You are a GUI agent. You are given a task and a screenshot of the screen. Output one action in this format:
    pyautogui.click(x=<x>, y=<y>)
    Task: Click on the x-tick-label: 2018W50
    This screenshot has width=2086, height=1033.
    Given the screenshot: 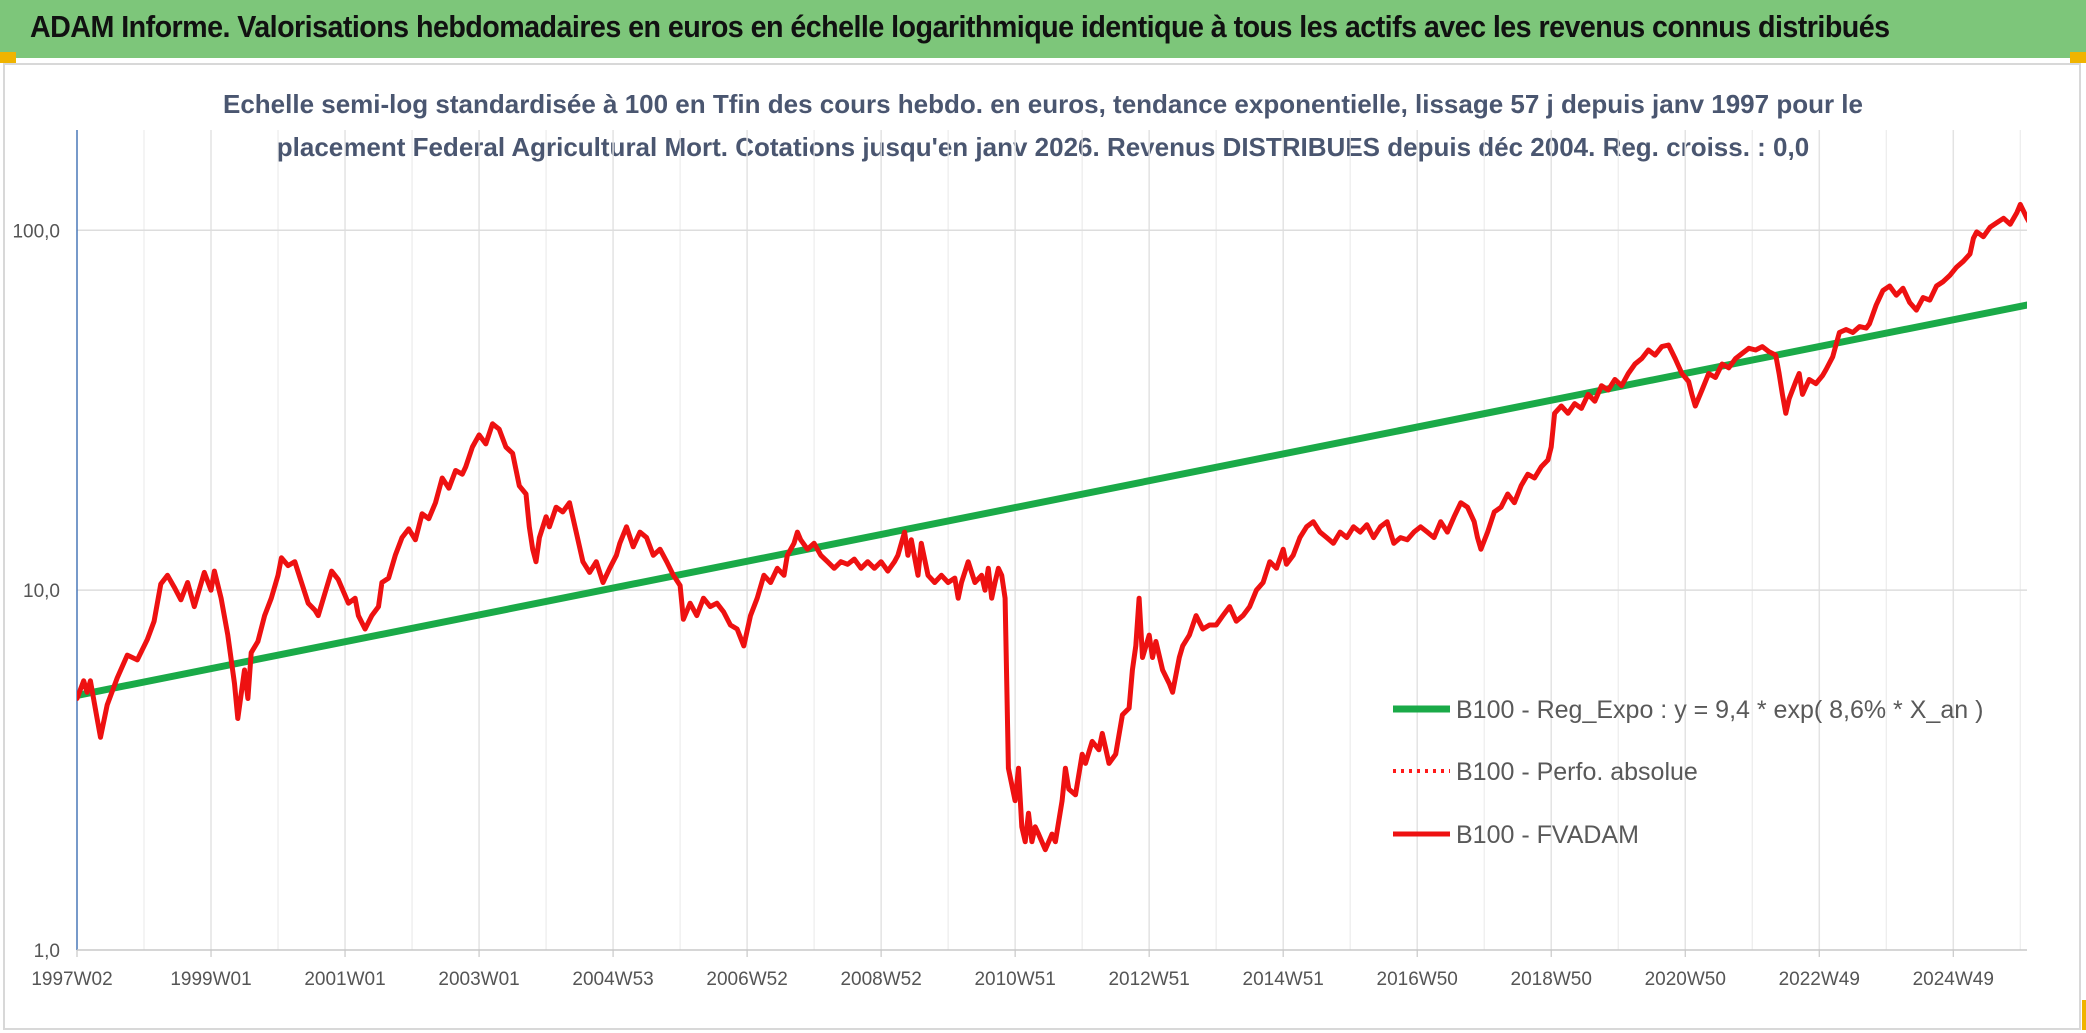 What is the action you would take?
    pyautogui.click(x=1551, y=979)
    